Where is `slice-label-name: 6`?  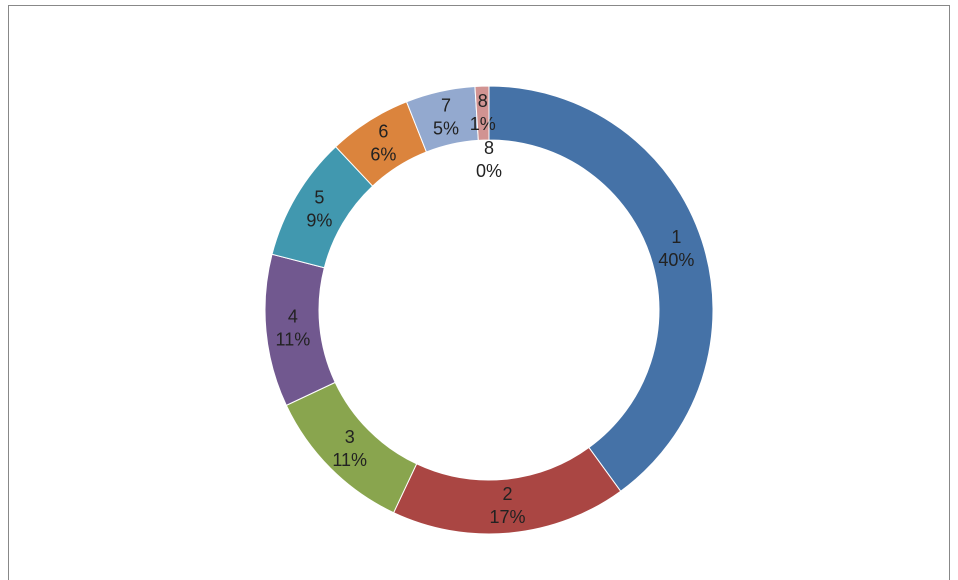 slice-label-name: 6 is located at coordinates (383, 131).